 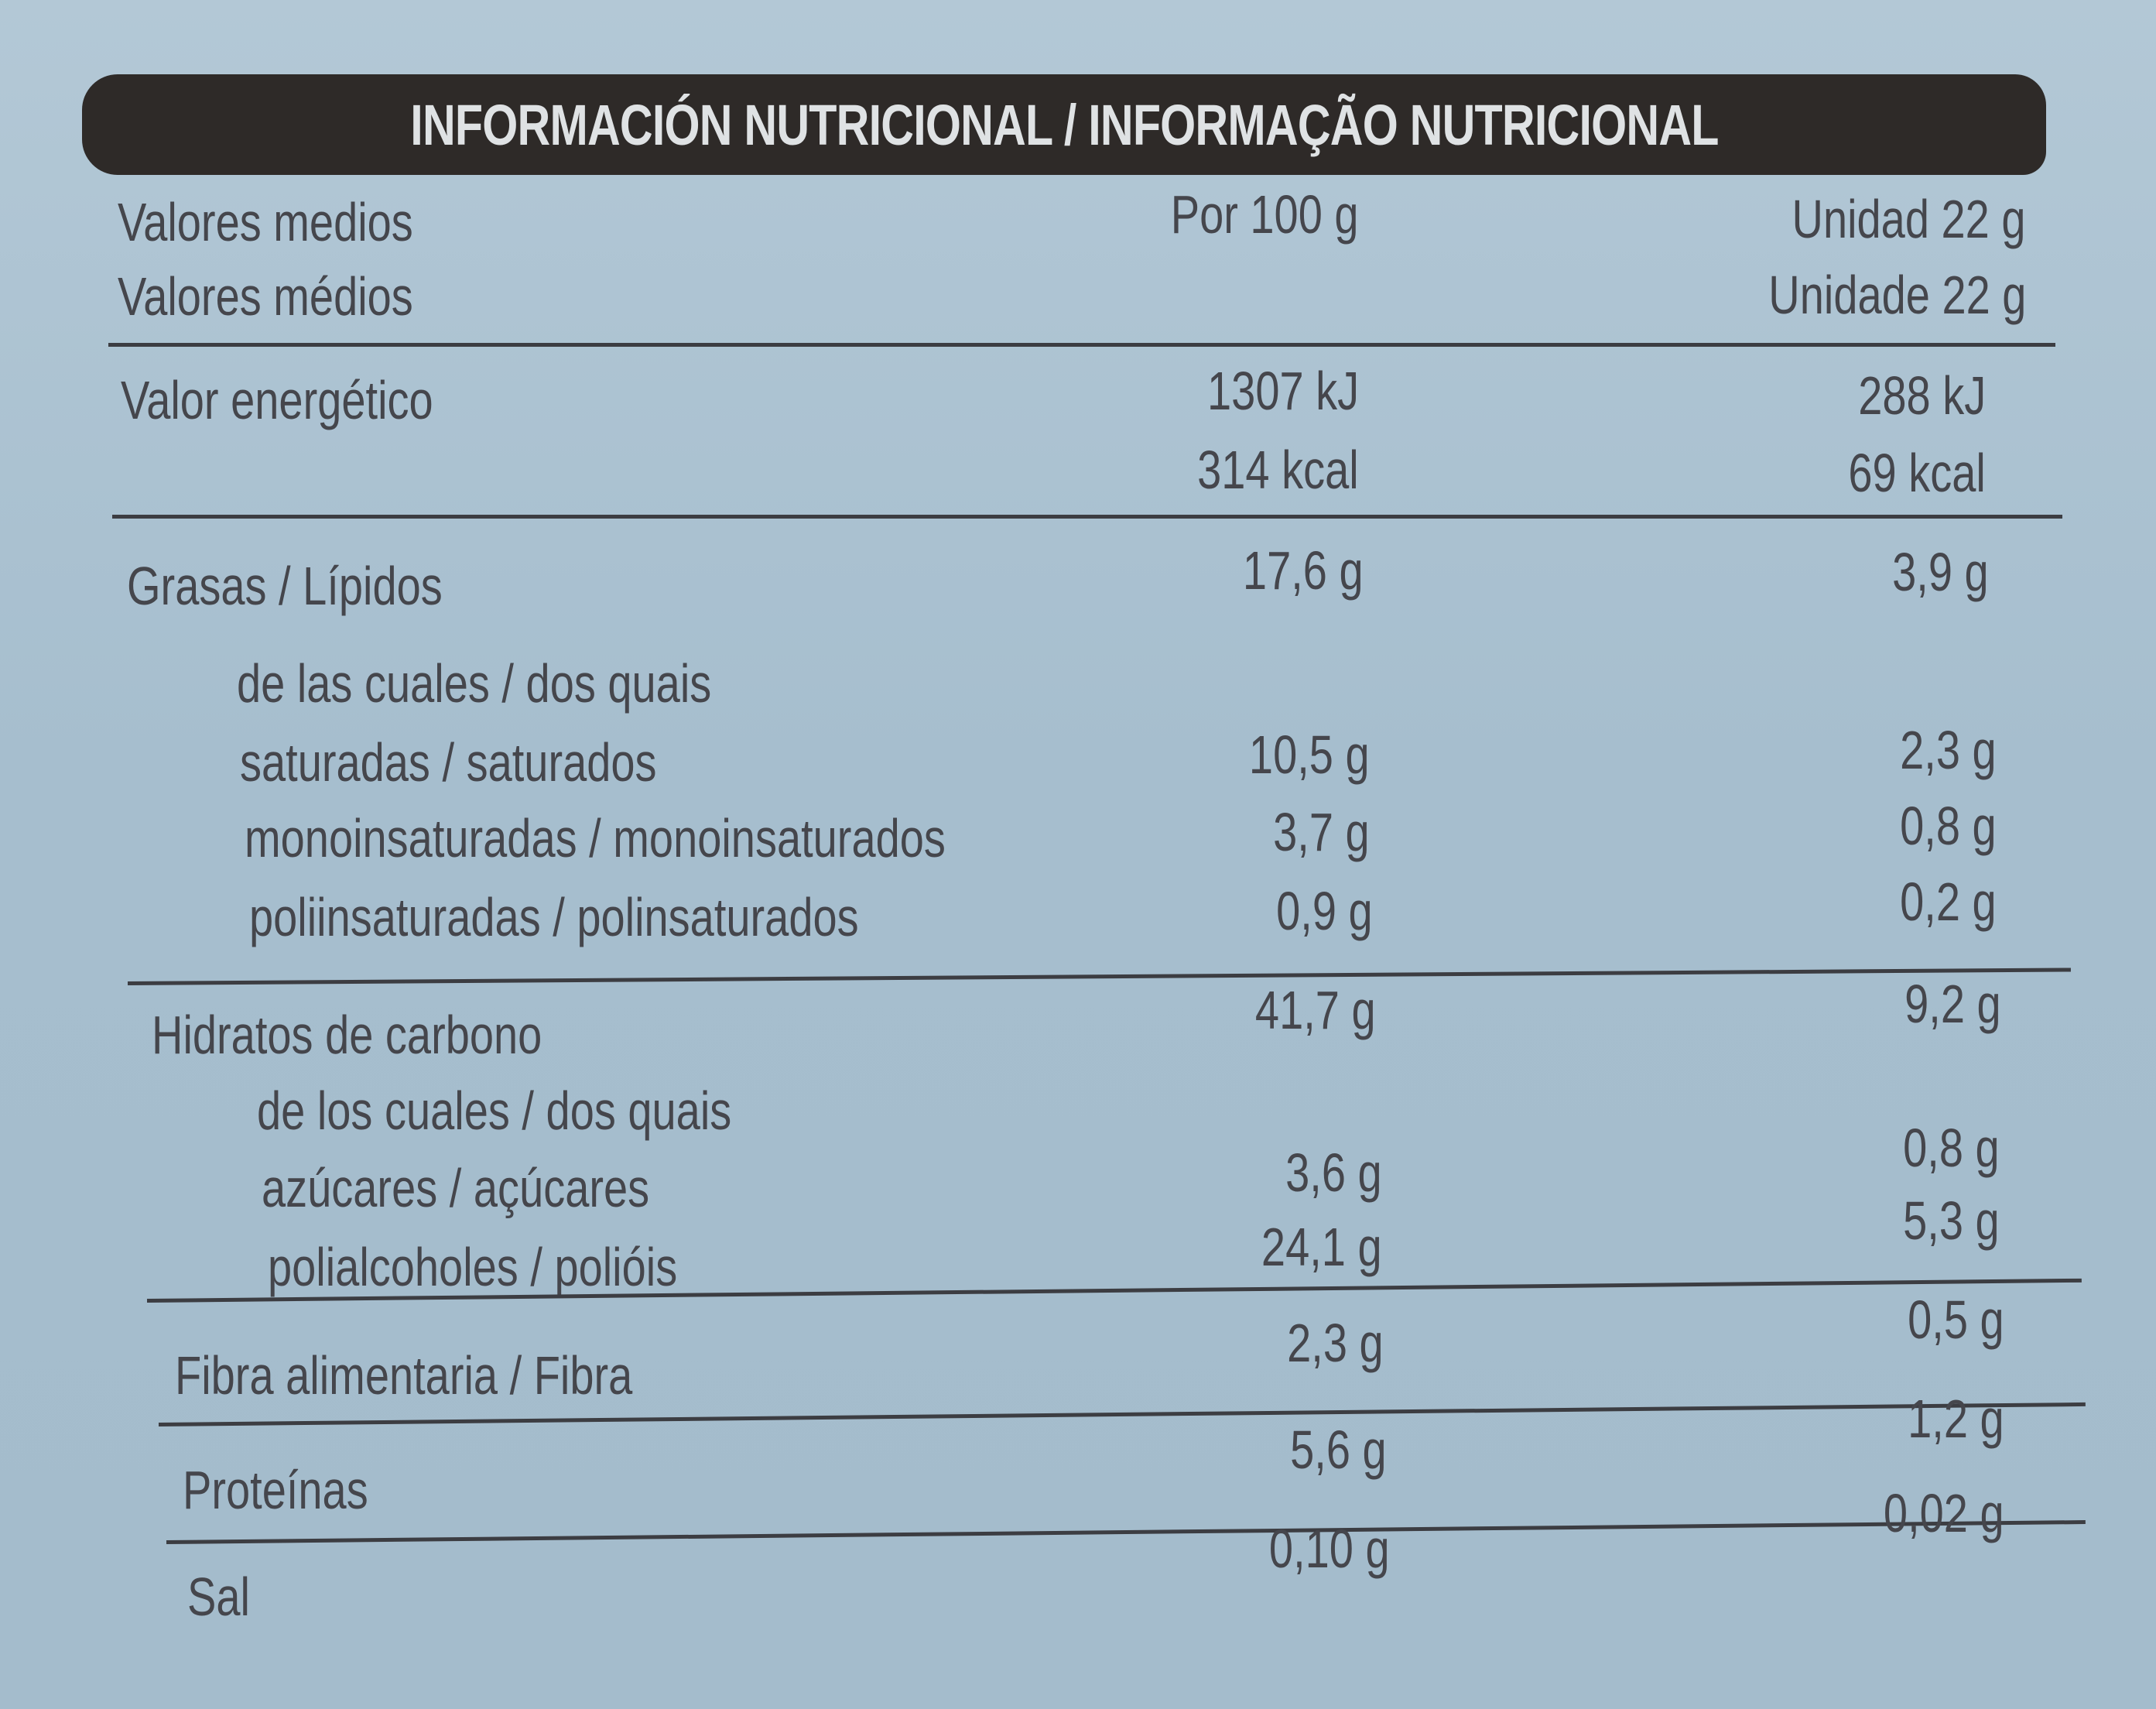 I want to click on poly-per100: 0,9 g, so click(x=1324, y=911).